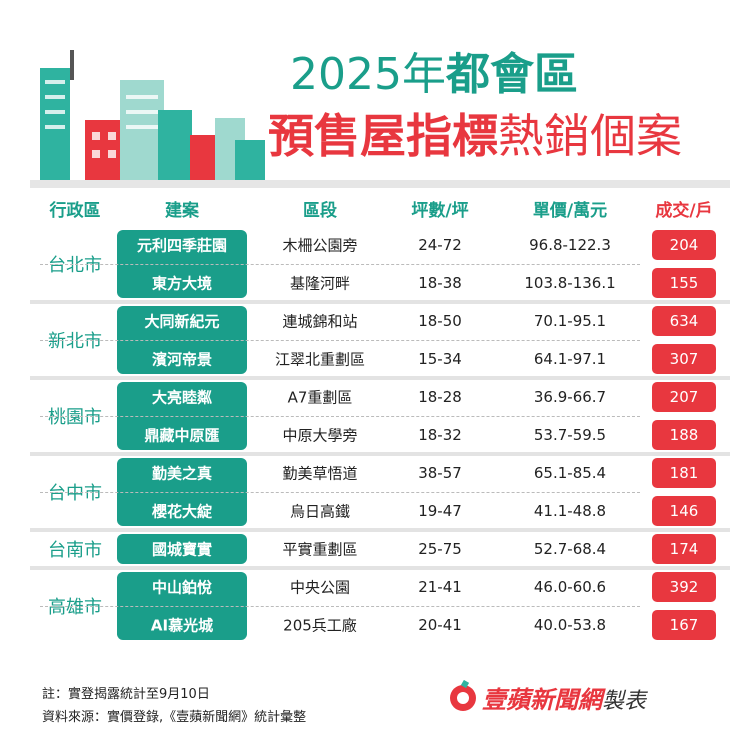  I want to click on area: 21-41, so click(440, 587).